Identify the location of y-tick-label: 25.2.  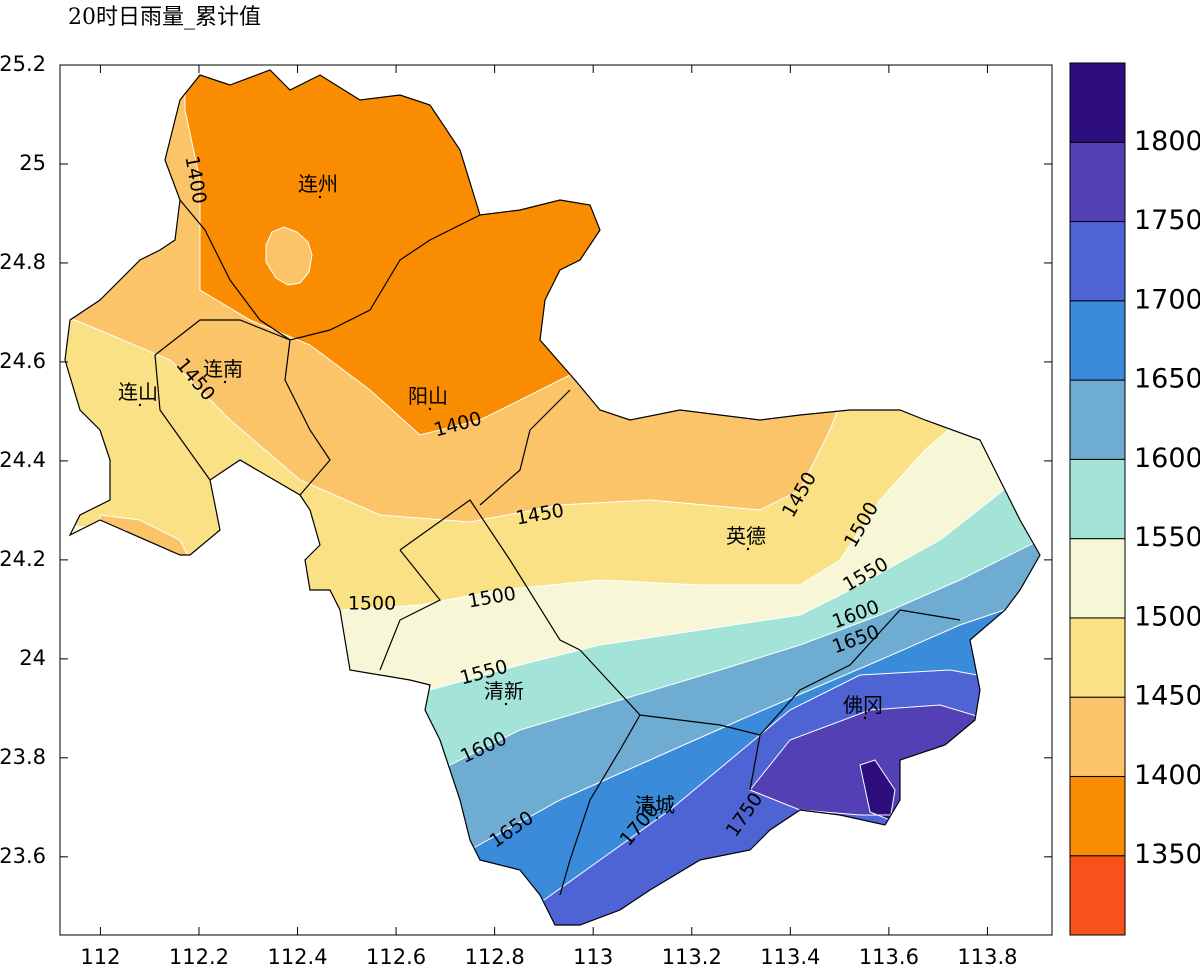
(23, 64).